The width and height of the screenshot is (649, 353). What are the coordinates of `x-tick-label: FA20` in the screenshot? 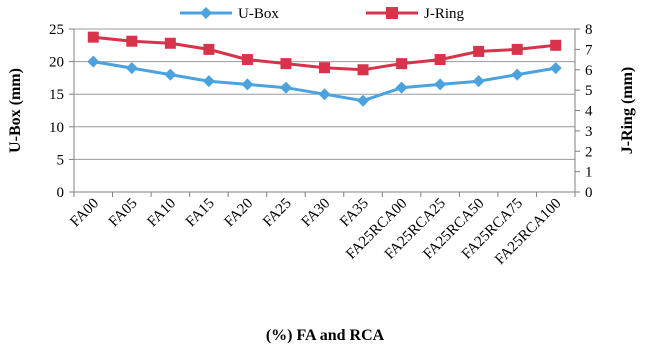 It's located at (239, 213).